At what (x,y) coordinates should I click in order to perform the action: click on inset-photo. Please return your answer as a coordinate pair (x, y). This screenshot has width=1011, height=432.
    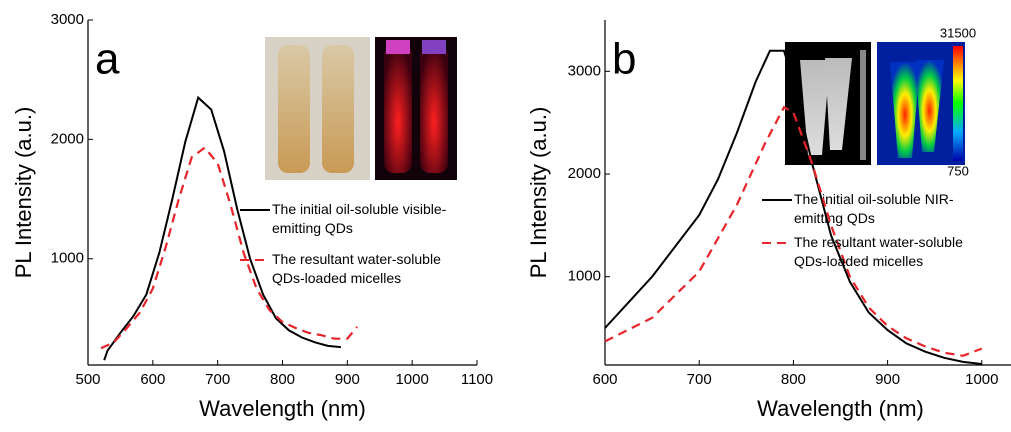
    Looking at the image, I should click on (361, 108).